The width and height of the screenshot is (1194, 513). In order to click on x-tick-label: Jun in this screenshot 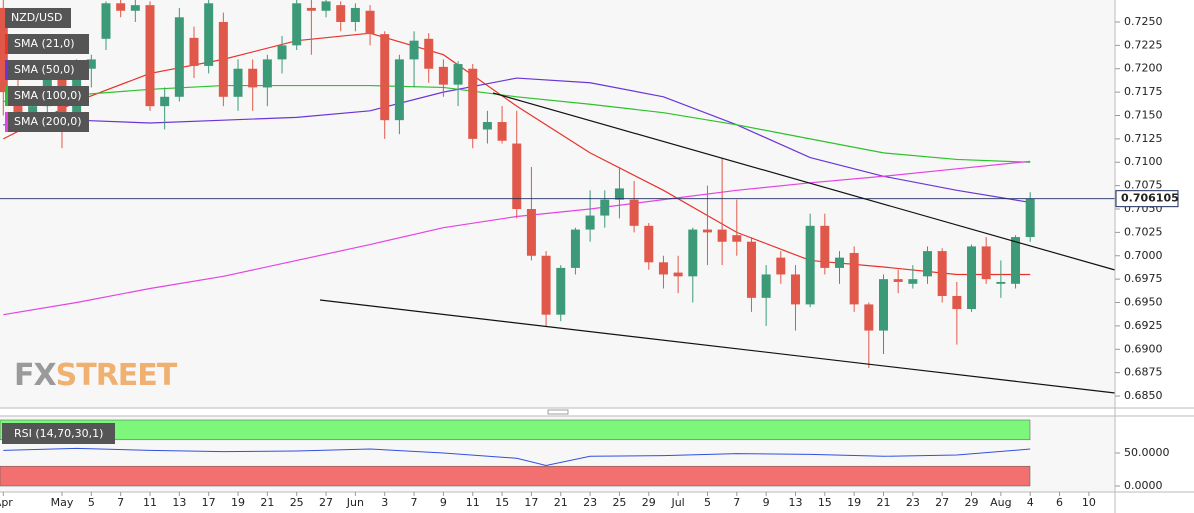, I will do `click(355, 502)`.